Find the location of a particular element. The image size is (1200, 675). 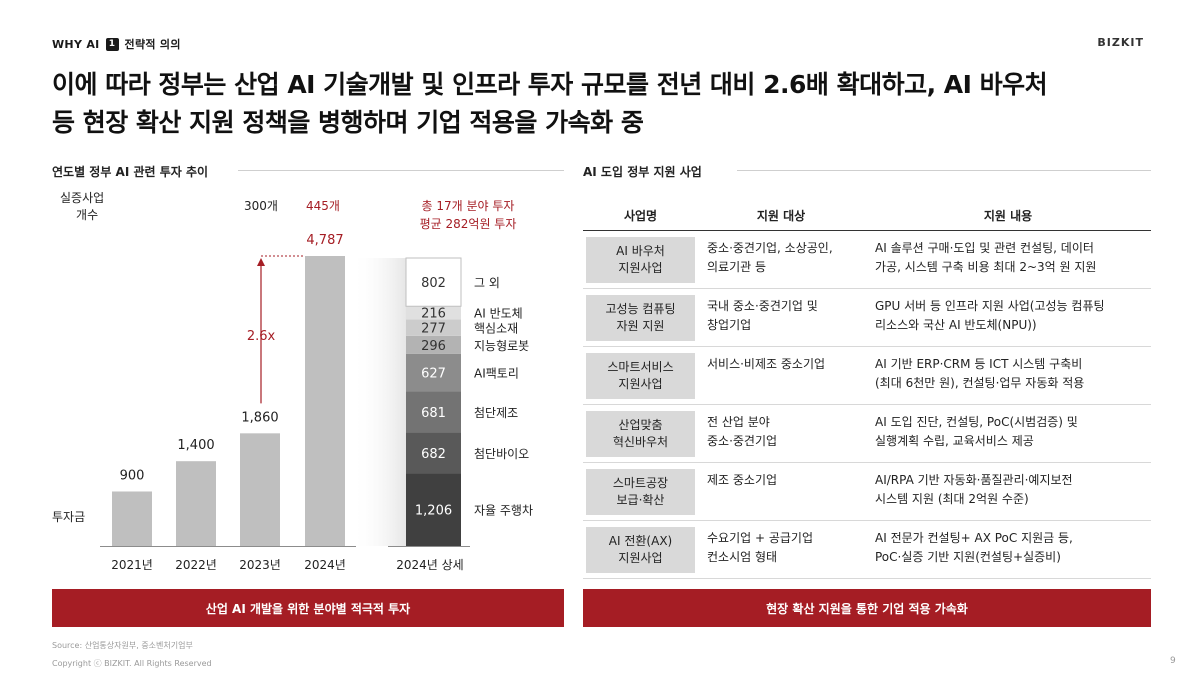

stack-value-label: 277 is located at coordinates (433, 329).